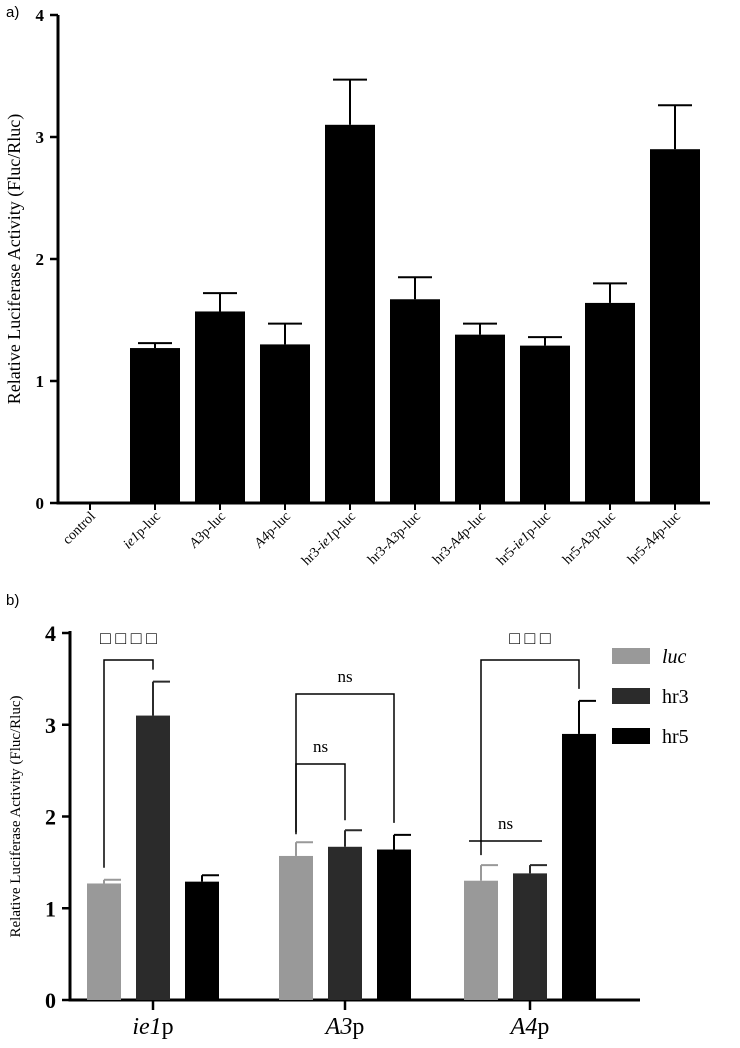 This screenshot has height=1048, width=740. I want to click on x-tick-label: hr3-A3p-luc, so click(394, 538).